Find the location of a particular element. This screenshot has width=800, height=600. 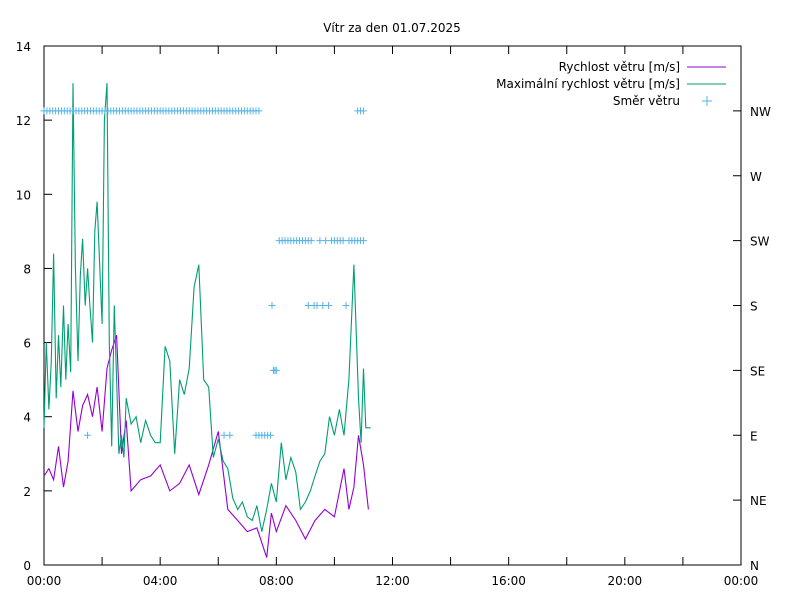

x-tick-label: 04:00 is located at coordinates (160, 581).